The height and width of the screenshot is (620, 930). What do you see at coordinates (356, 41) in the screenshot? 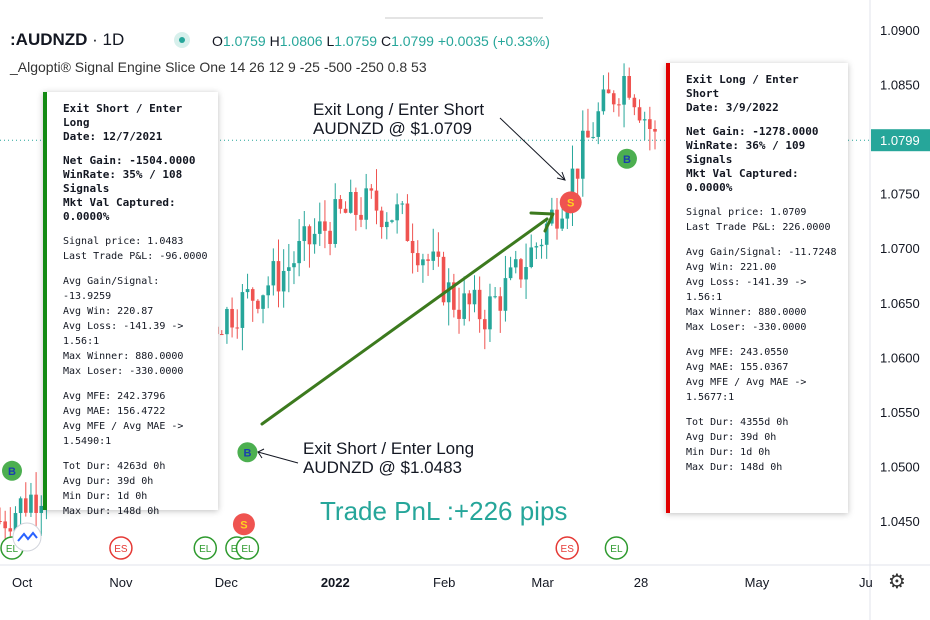
I see `low-value: 1.0759` at bounding box center [356, 41].